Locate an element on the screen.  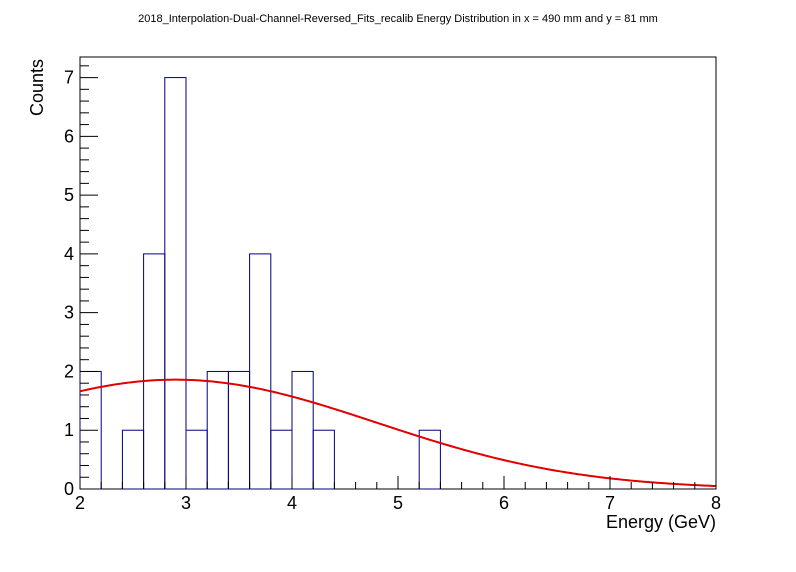
x-tick-label-3: 5 is located at coordinates (398, 503).